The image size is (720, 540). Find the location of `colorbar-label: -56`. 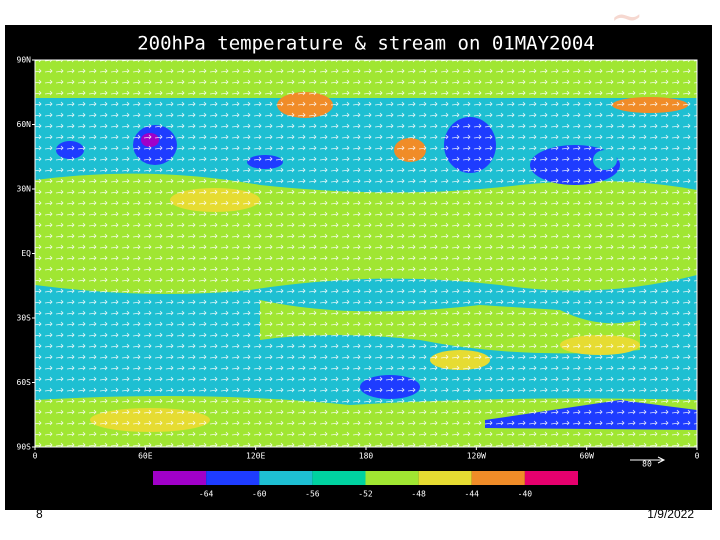

colorbar-label: -56 is located at coordinates (312, 494).